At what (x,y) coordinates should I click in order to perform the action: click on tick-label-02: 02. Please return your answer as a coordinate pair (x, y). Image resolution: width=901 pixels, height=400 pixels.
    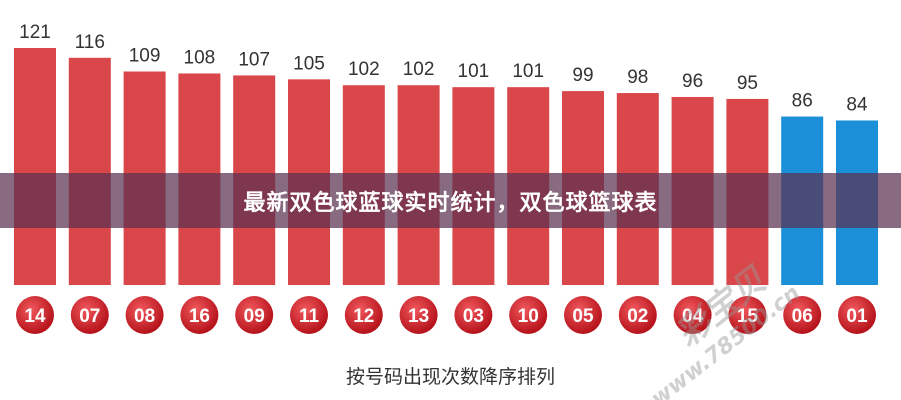
    Looking at the image, I should click on (637, 316).